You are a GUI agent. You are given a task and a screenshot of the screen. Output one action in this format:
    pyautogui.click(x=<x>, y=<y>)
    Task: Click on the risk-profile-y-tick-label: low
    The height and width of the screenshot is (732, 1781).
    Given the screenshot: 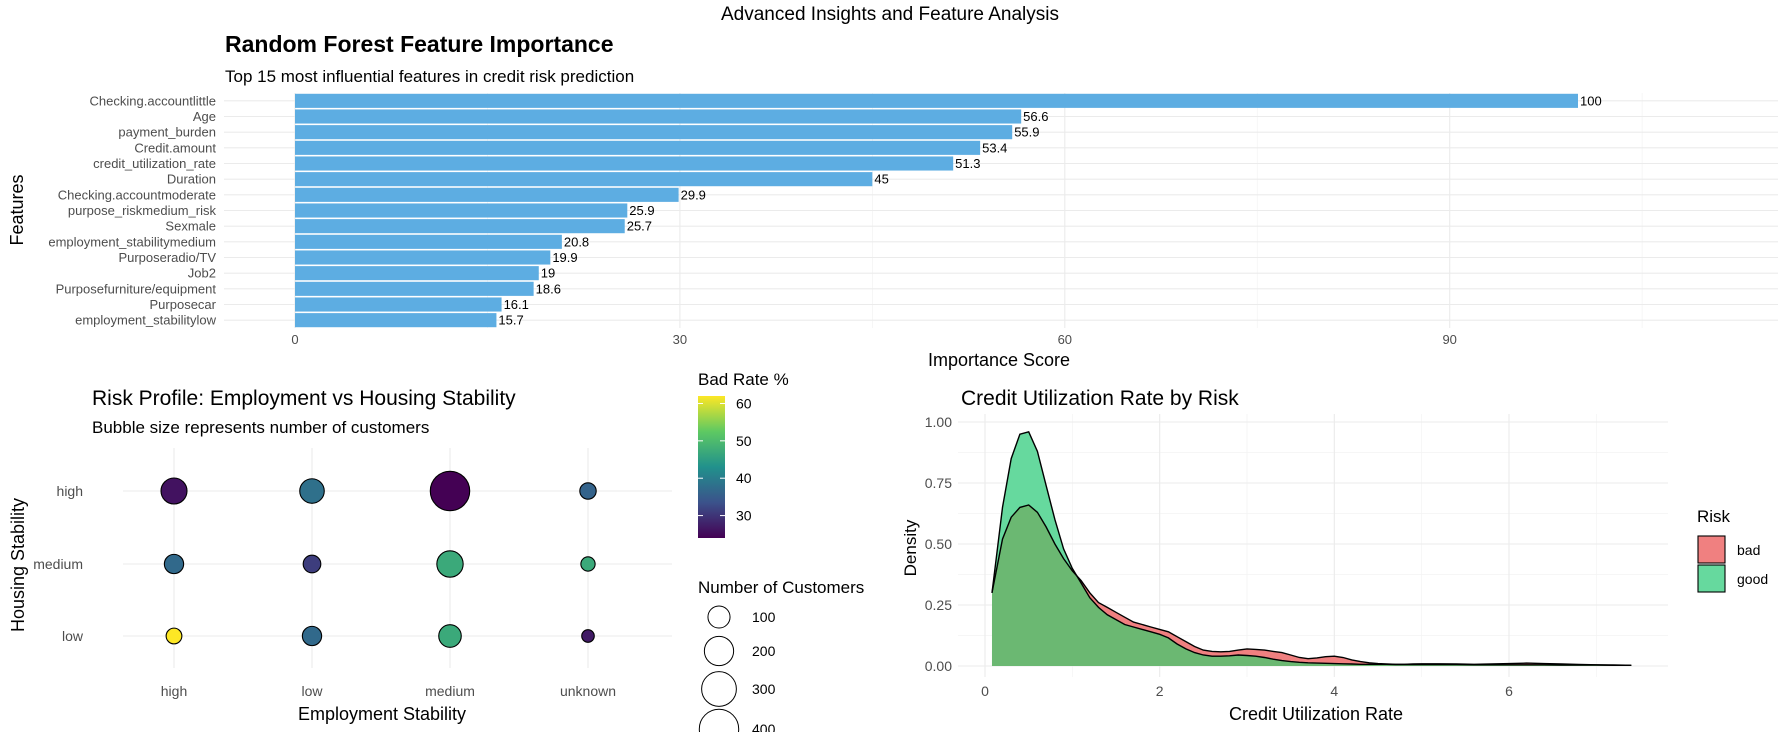 What is the action you would take?
    pyautogui.click(x=73, y=636)
    